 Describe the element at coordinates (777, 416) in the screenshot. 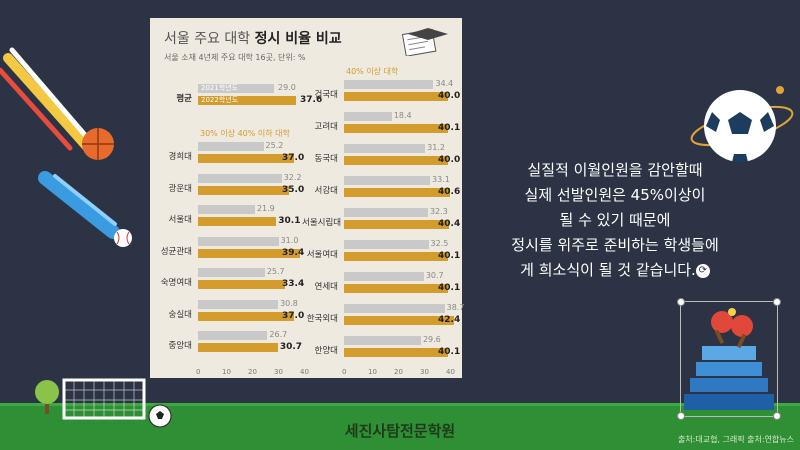

I see `resize-handle-br` at that location.